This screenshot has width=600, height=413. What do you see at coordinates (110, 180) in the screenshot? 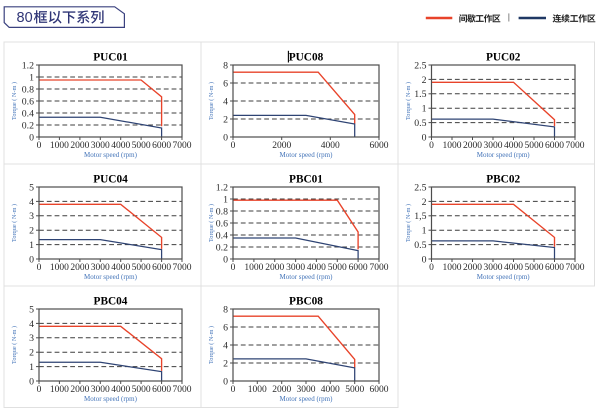
I see `svg-text: PUC04` at bounding box center [110, 180].